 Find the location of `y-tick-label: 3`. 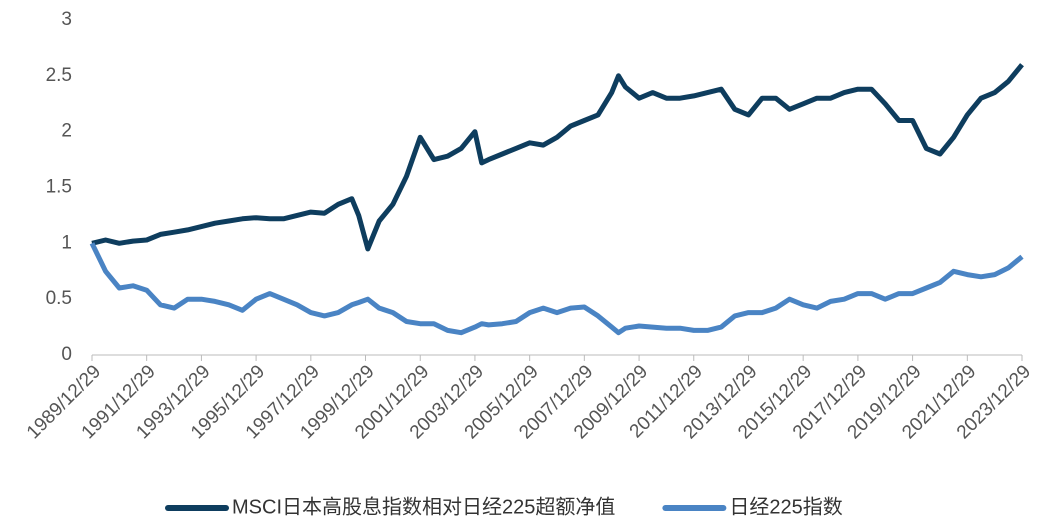

y-tick-label: 3 is located at coordinates (66, 19).